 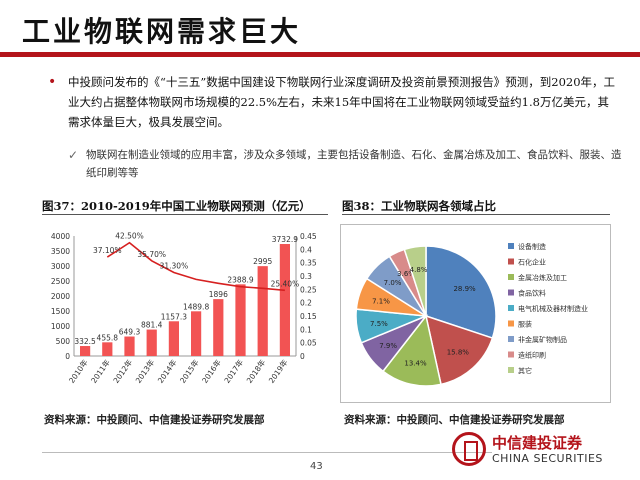 What do you see at coordinates (130, 332) in the screenshot?
I see `bar-value-label: 649.3` at bounding box center [130, 332].